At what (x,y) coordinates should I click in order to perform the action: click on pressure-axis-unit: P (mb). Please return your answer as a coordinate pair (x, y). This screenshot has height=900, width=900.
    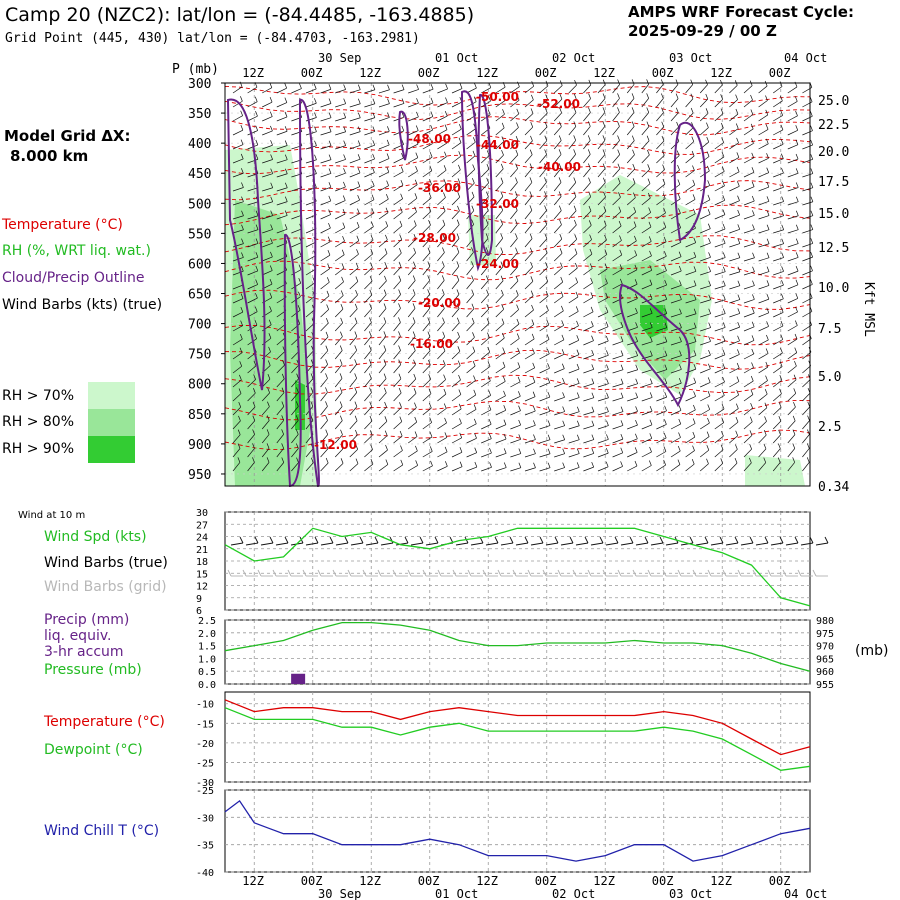
    Looking at the image, I should click on (195, 69).